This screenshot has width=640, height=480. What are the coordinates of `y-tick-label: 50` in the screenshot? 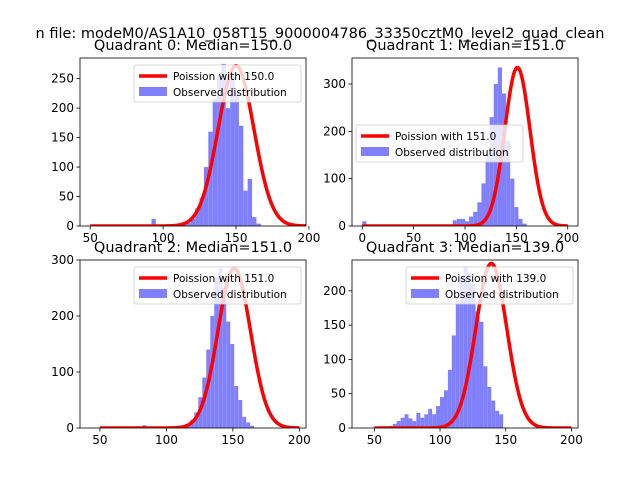 It's located at (338, 394).